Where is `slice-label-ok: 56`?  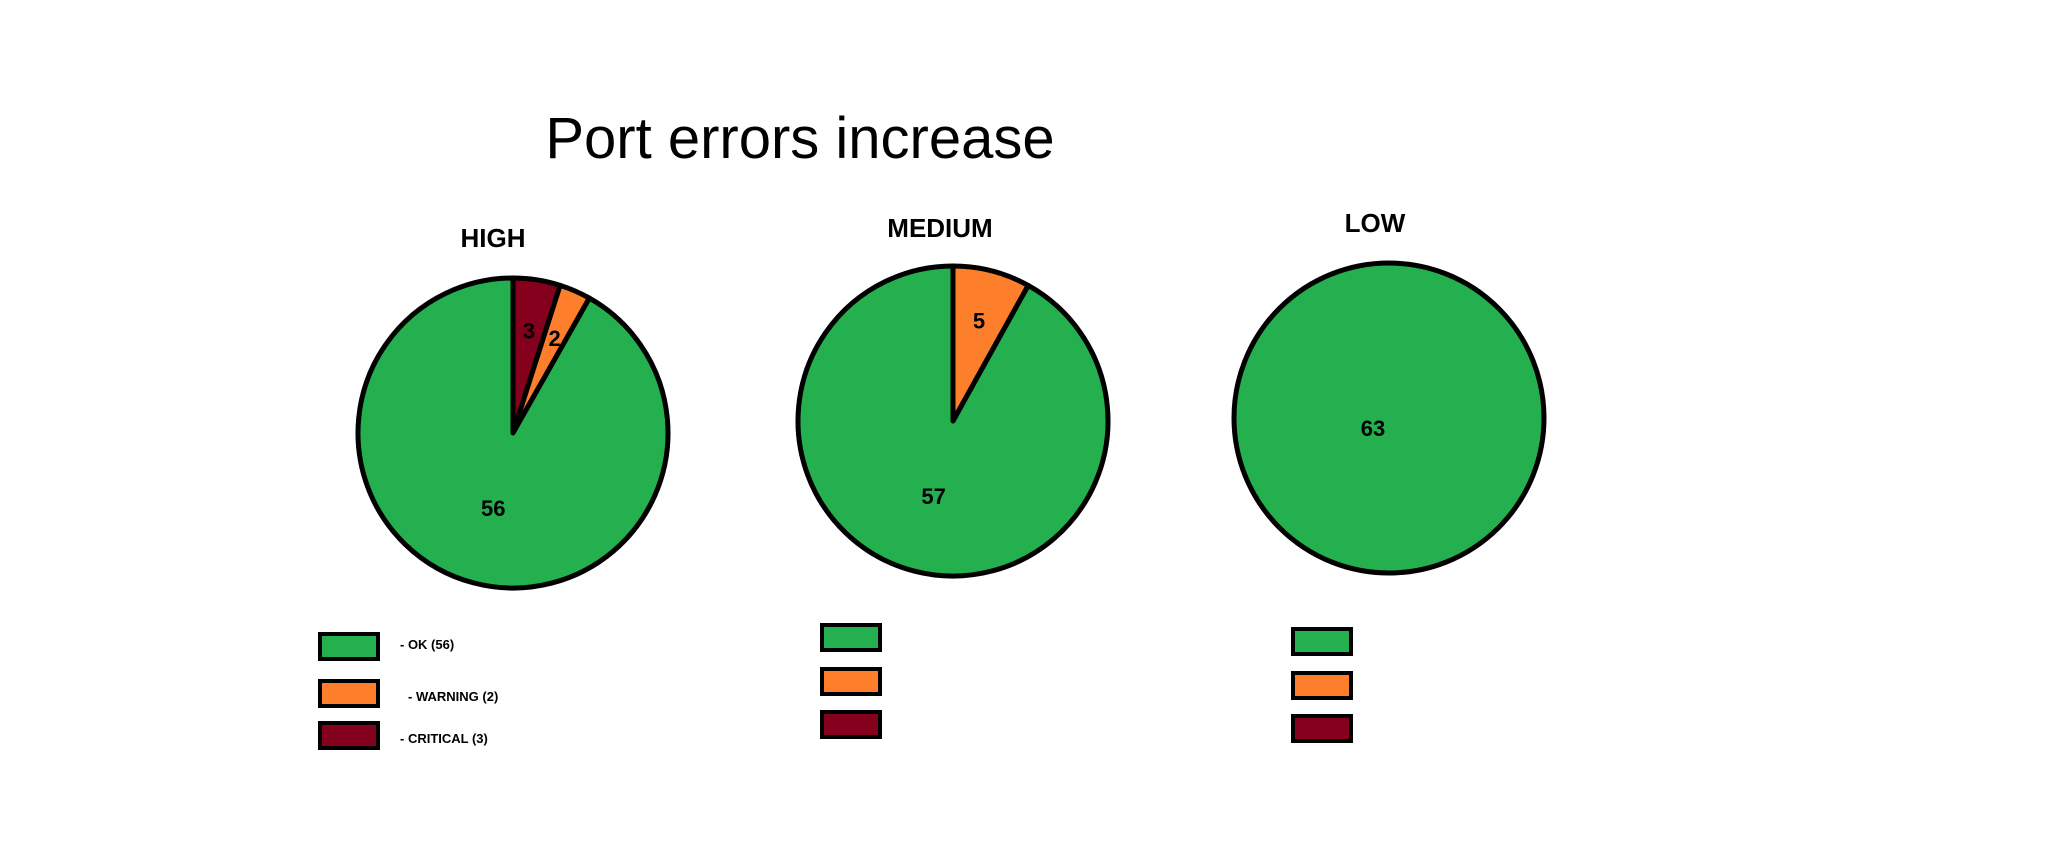
slice-label-ok: 56 is located at coordinates (493, 508).